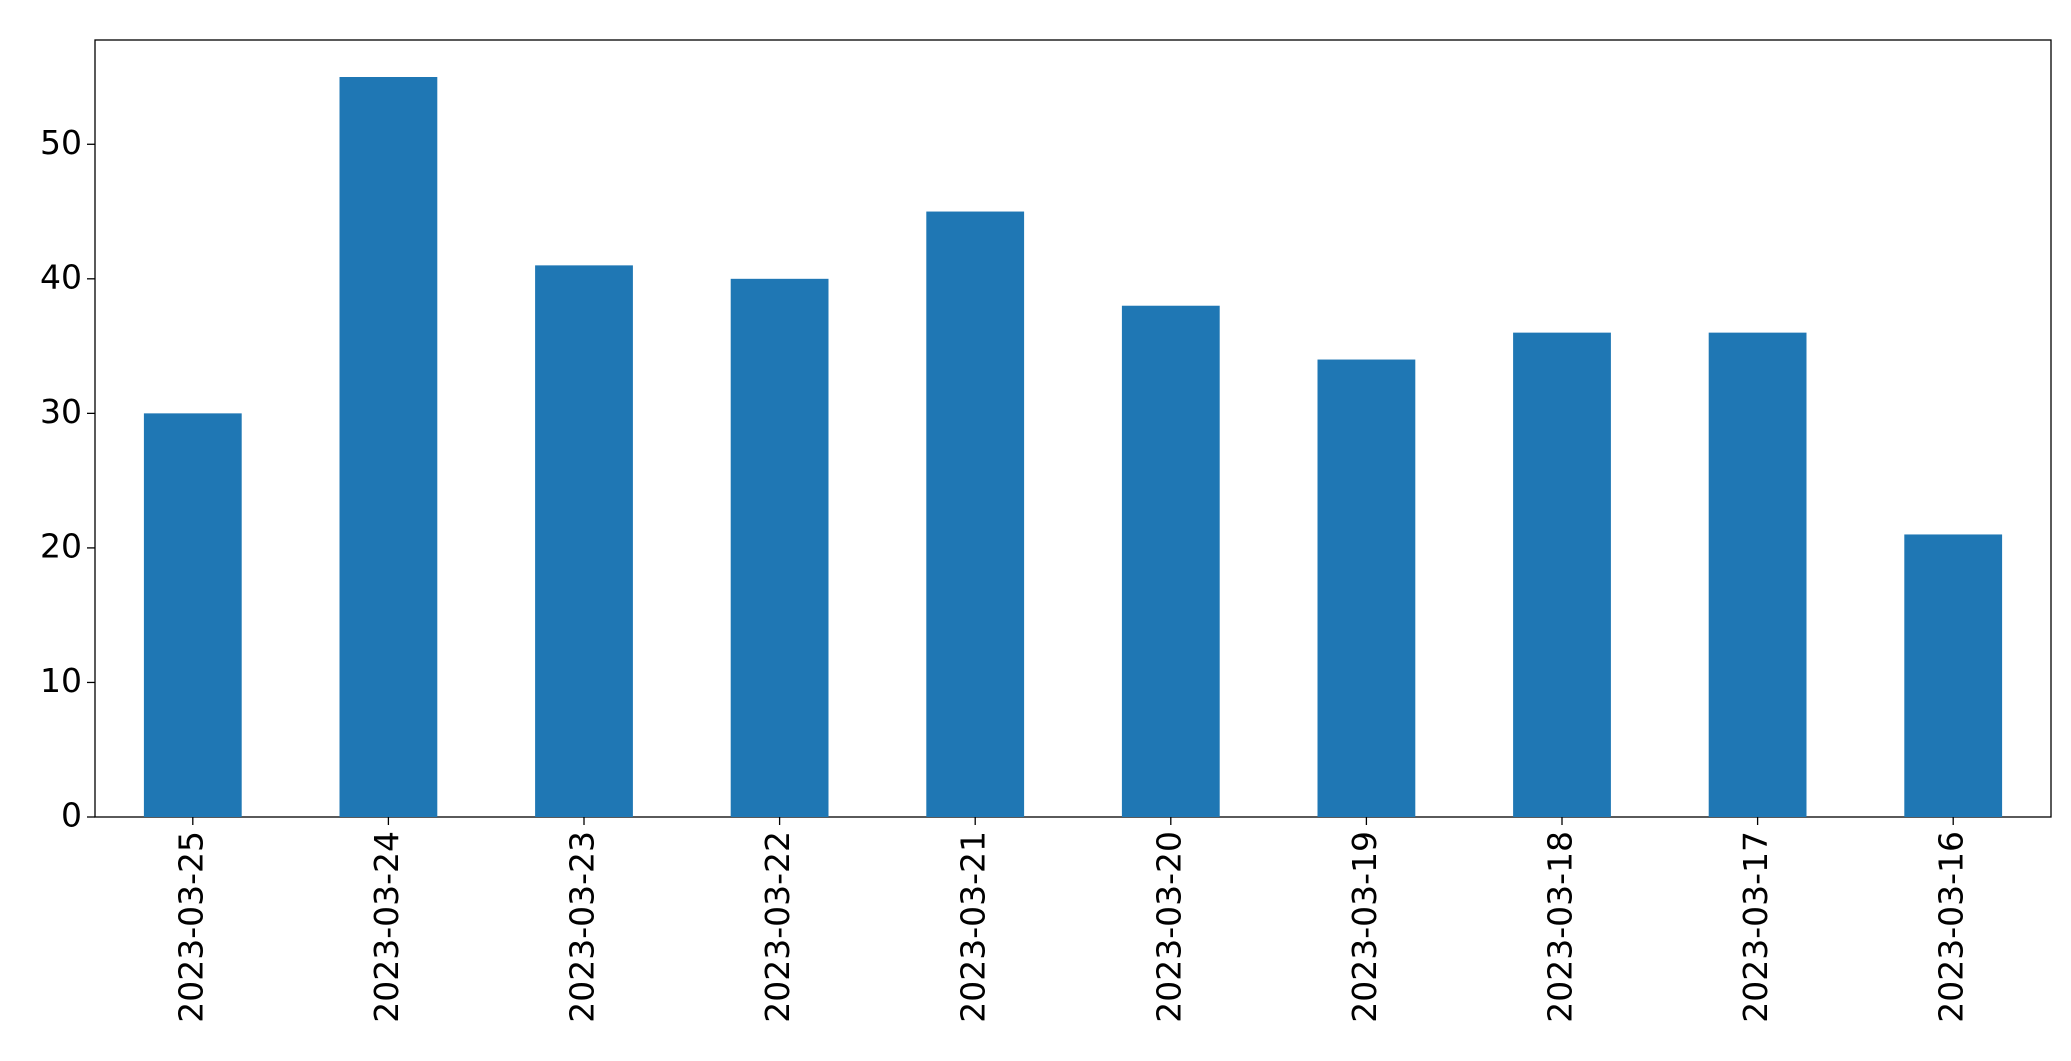 This screenshot has height=1061, width=2071. What do you see at coordinates (1560, 927) in the screenshot?
I see `x-tick-label: 2023-03-18` at bounding box center [1560, 927].